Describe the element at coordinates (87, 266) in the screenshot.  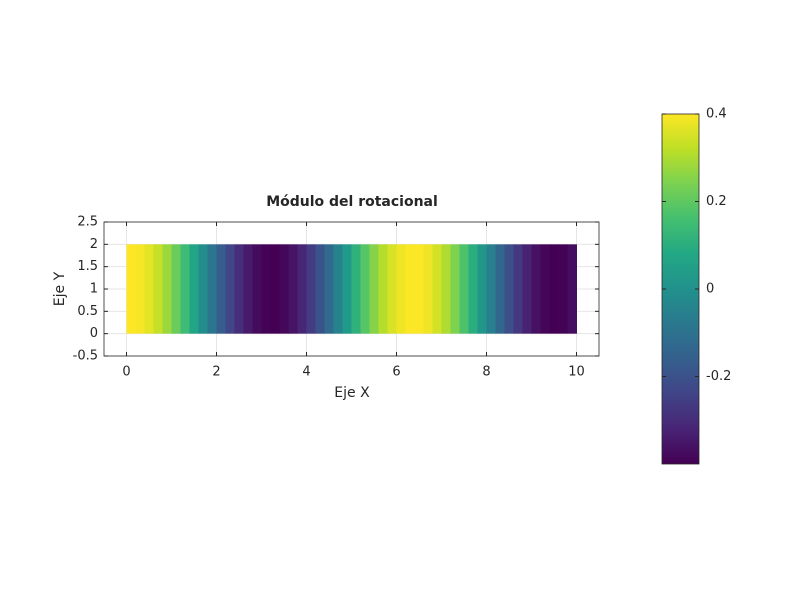
I see `y-tick-label: 1.5` at that location.